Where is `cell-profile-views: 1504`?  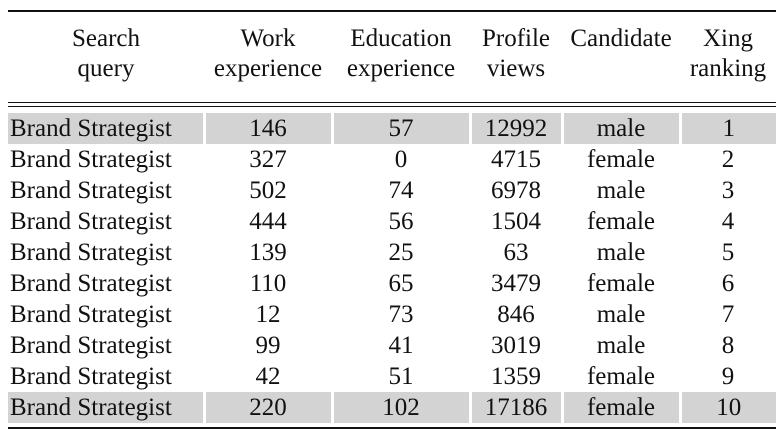 cell-profile-views: 1504 is located at coordinates (516, 221).